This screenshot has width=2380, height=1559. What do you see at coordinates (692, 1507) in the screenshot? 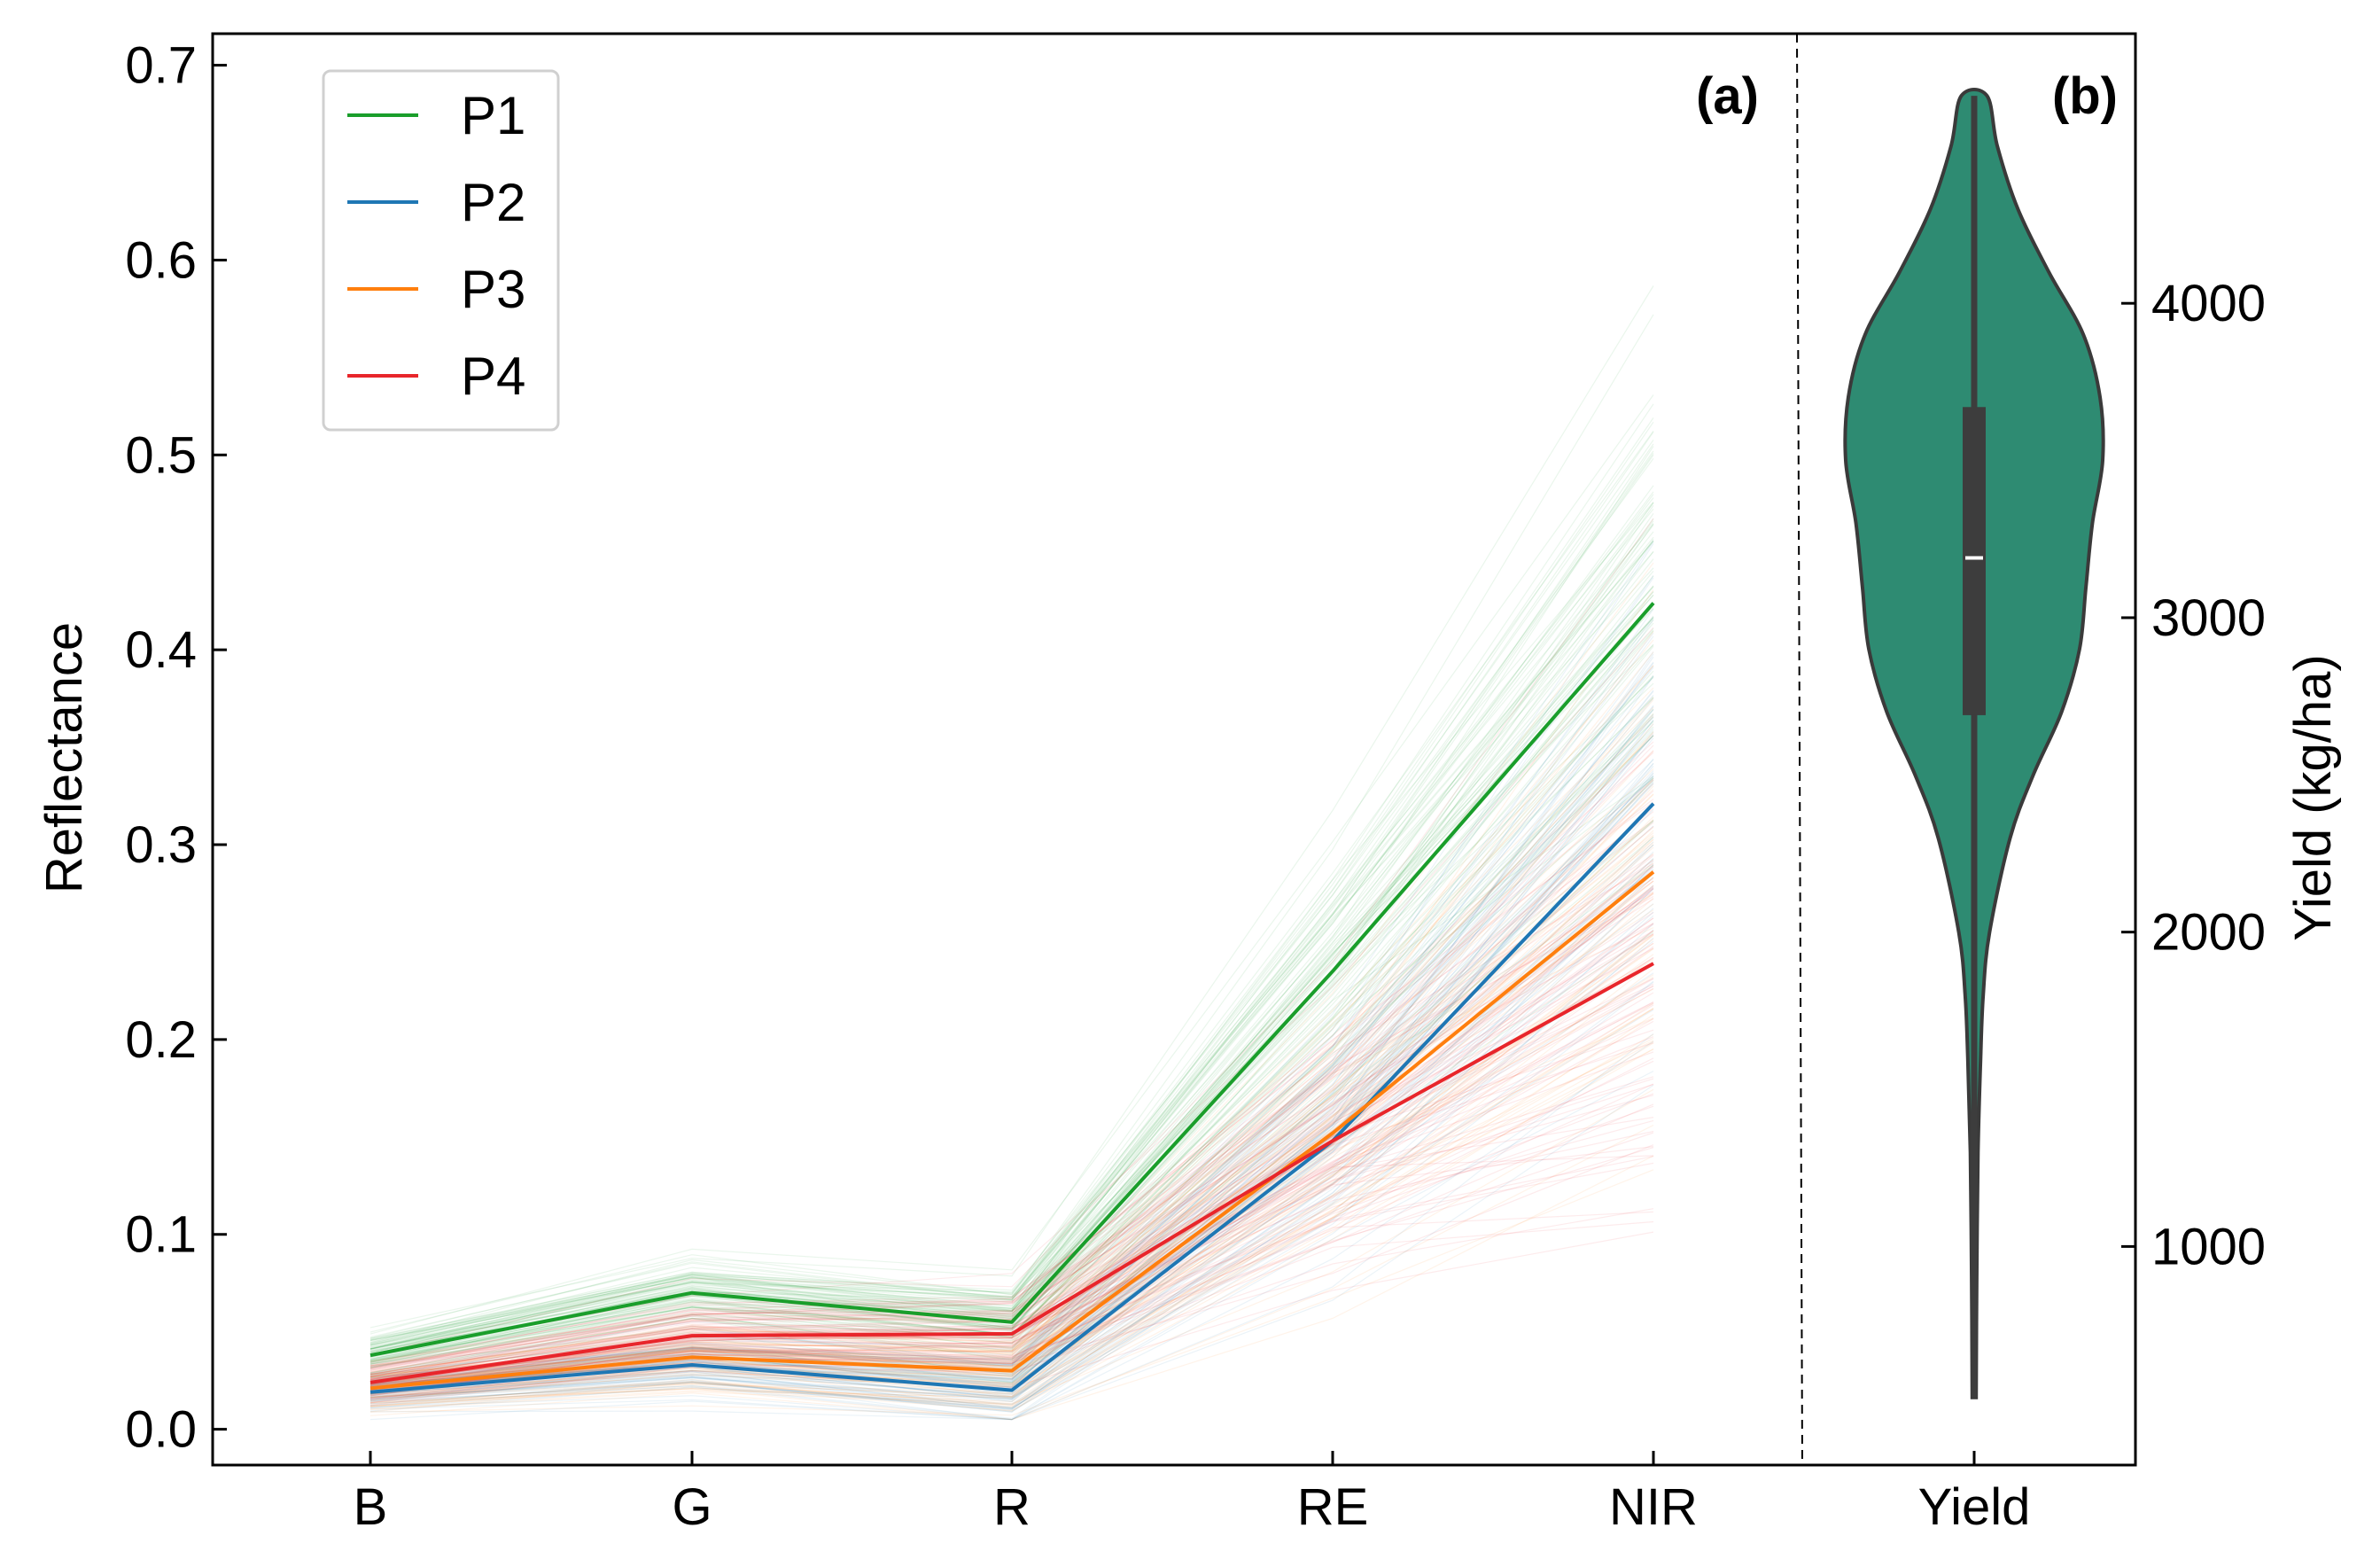
I see `x-tick-label: G` at bounding box center [692, 1507].